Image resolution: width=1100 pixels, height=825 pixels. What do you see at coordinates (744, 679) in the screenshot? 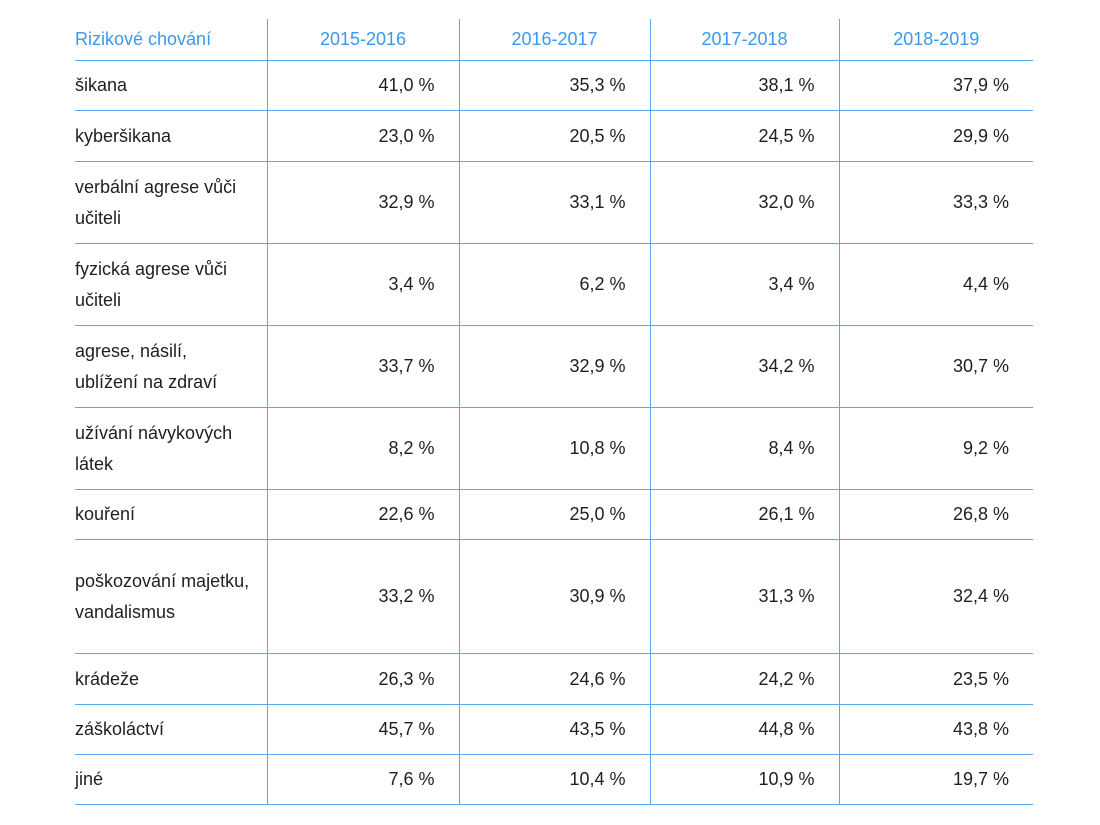
I see `table-cell: 24,2 %` at bounding box center [744, 679].